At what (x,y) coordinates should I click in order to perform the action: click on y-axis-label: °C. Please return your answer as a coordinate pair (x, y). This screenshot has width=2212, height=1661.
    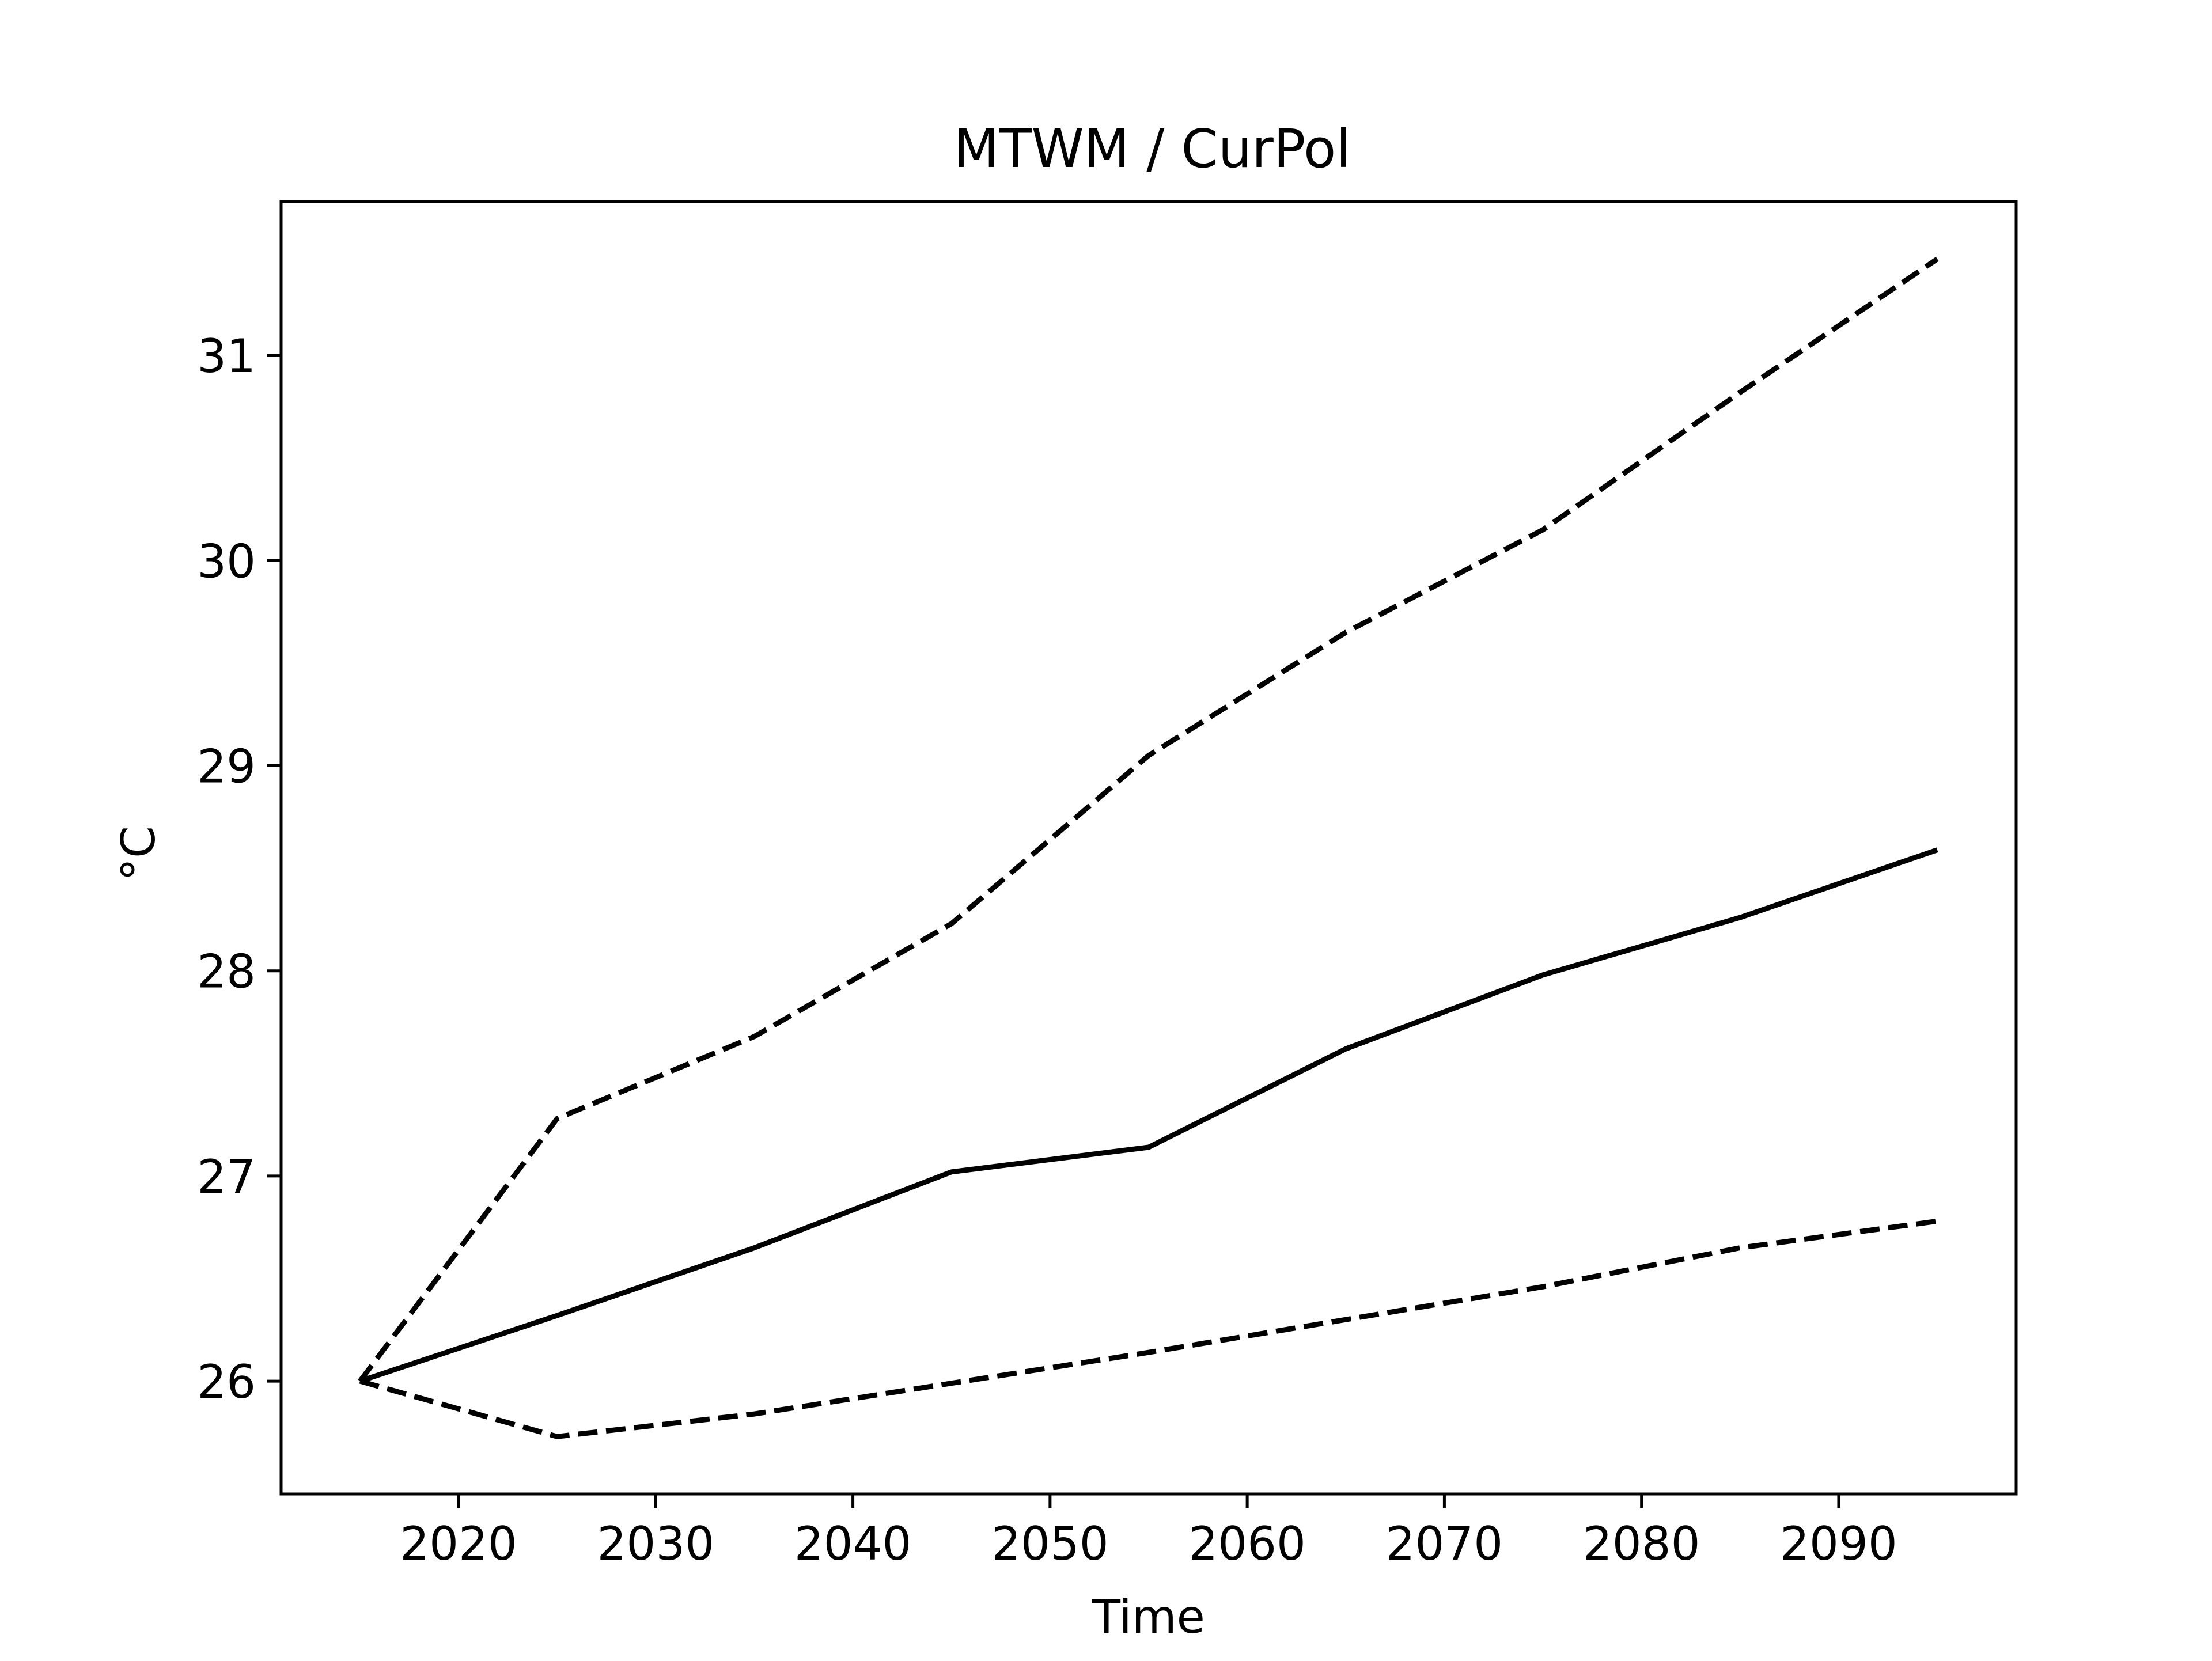
    Looking at the image, I should click on (138, 853).